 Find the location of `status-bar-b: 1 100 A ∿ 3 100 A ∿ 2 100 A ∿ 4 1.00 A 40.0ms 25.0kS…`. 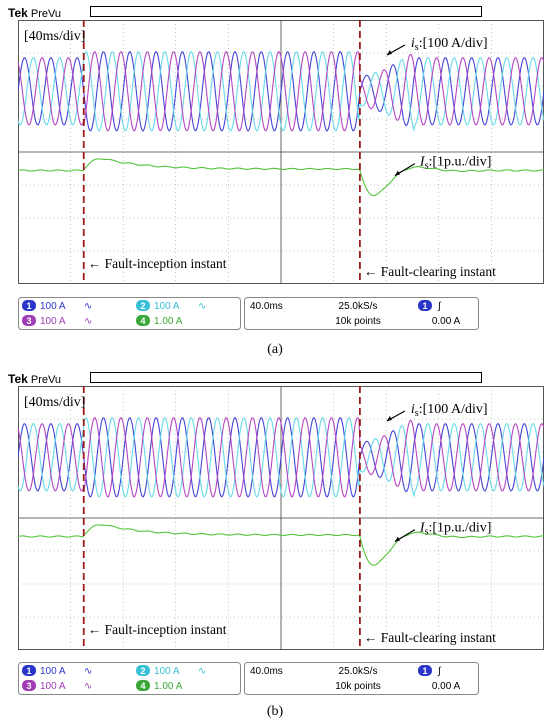

status-bar-b: 1 100 A ∿ 3 100 A ∿ 2 100 A ∿ 4 1.00 A 40.0ms 25.0kS… is located at coordinates (281, 679).